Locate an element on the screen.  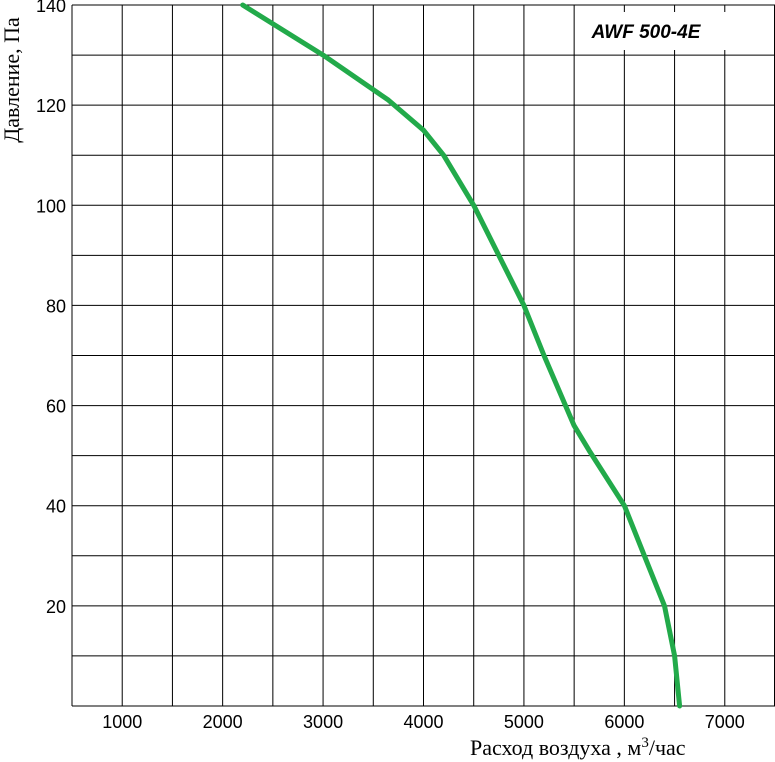
x-tick-label: 2000 is located at coordinates (223, 722).